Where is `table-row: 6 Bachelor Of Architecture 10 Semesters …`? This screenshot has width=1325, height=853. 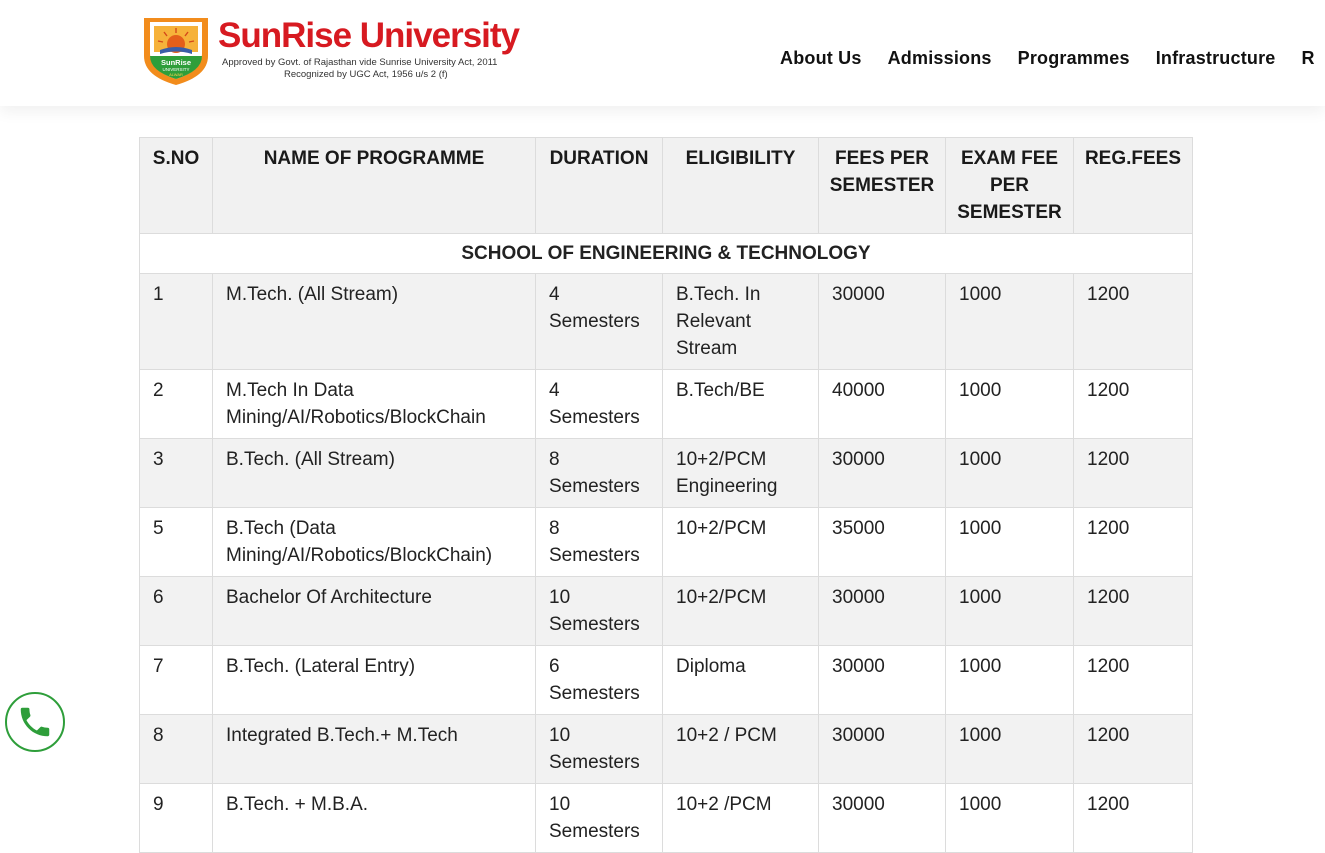
table-row: 6 Bachelor Of Architecture 10 Semesters … is located at coordinates (666, 611).